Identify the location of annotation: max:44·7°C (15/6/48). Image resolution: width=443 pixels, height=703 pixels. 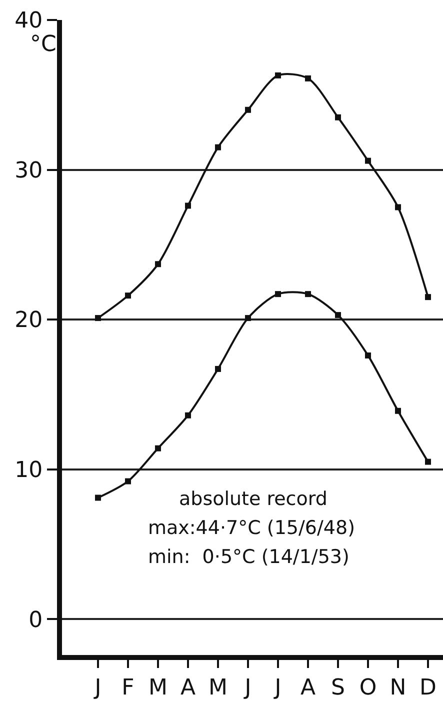
(251, 528).